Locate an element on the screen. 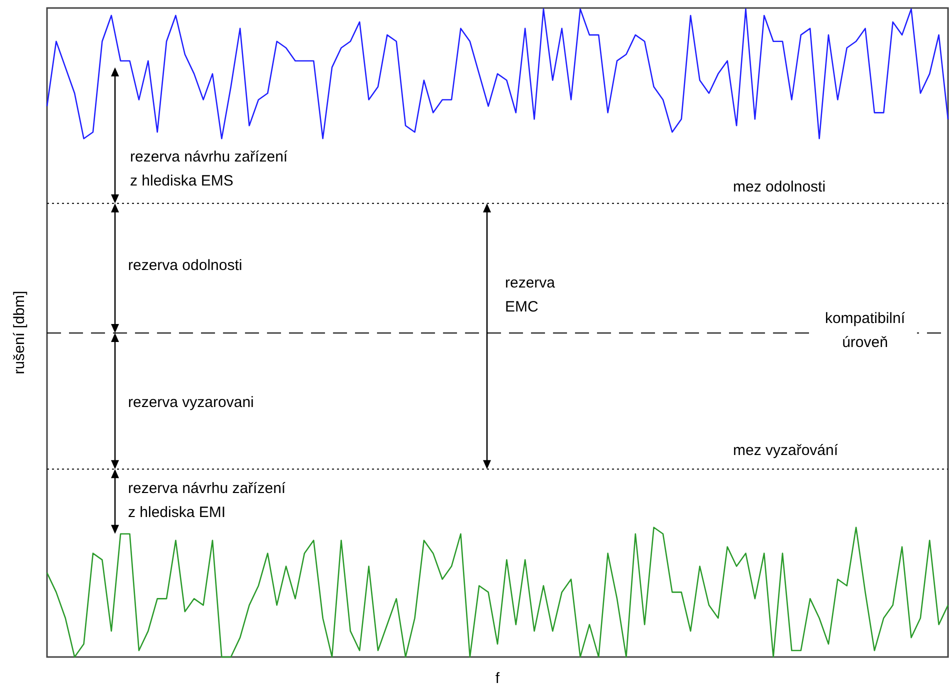 This screenshot has height=689, width=949. annotation: rezerva odolnosti is located at coordinates (185, 265).